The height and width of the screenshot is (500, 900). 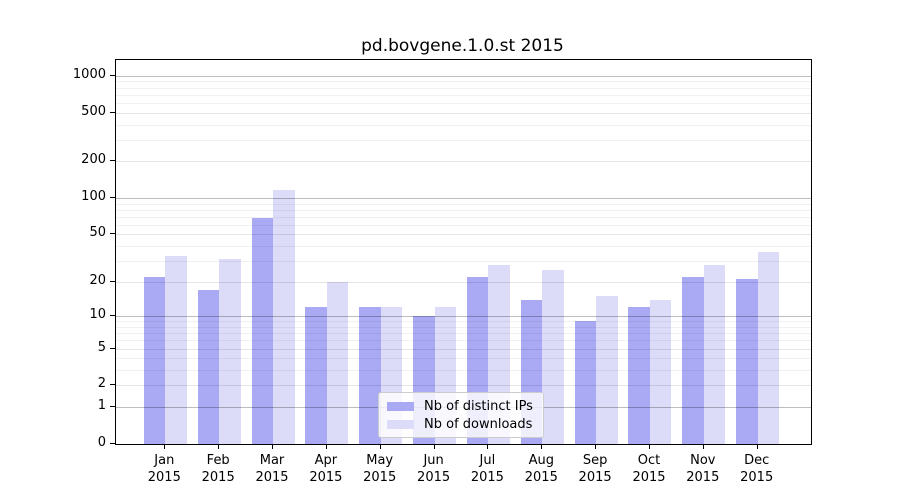 What do you see at coordinates (462, 46) in the screenshot?
I see `chart-title: pd.bovgene.1.0.st 2015` at bounding box center [462, 46].